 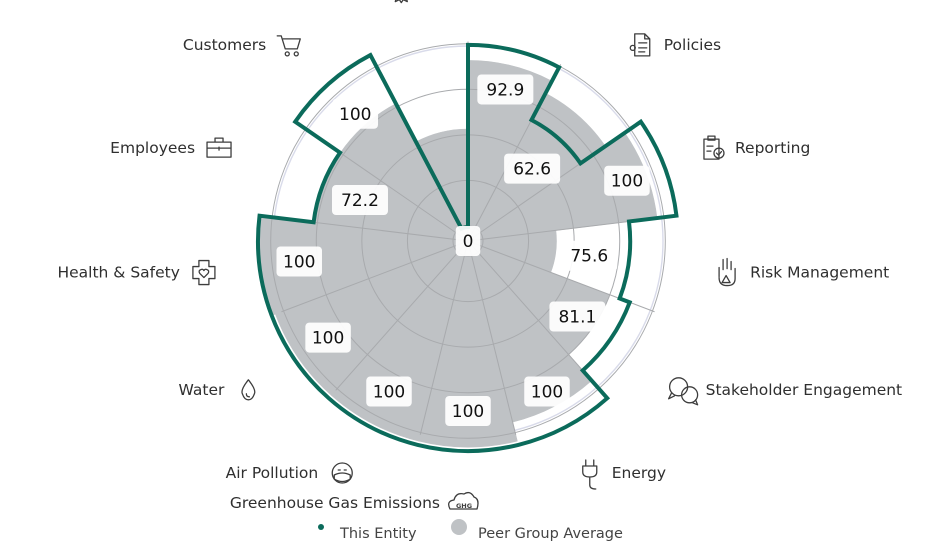 I want to click on health-shield-icon, so click(x=204, y=272).